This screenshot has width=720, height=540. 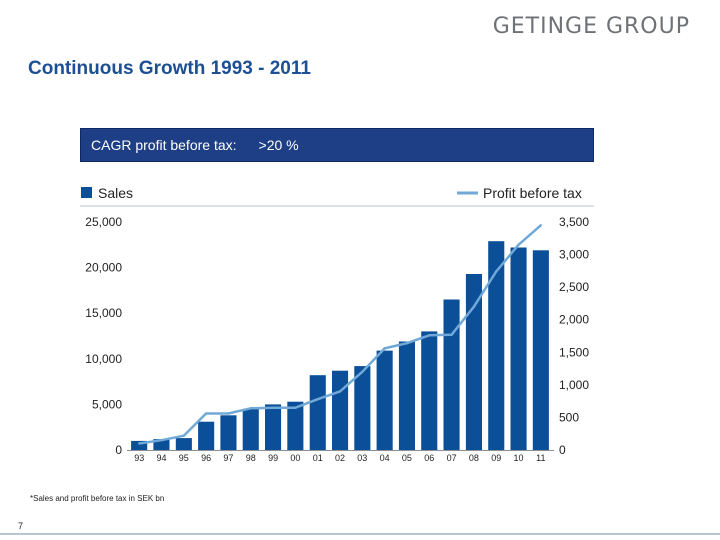 I want to click on legend: Sales Profit before tax, so click(x=331, y=193).